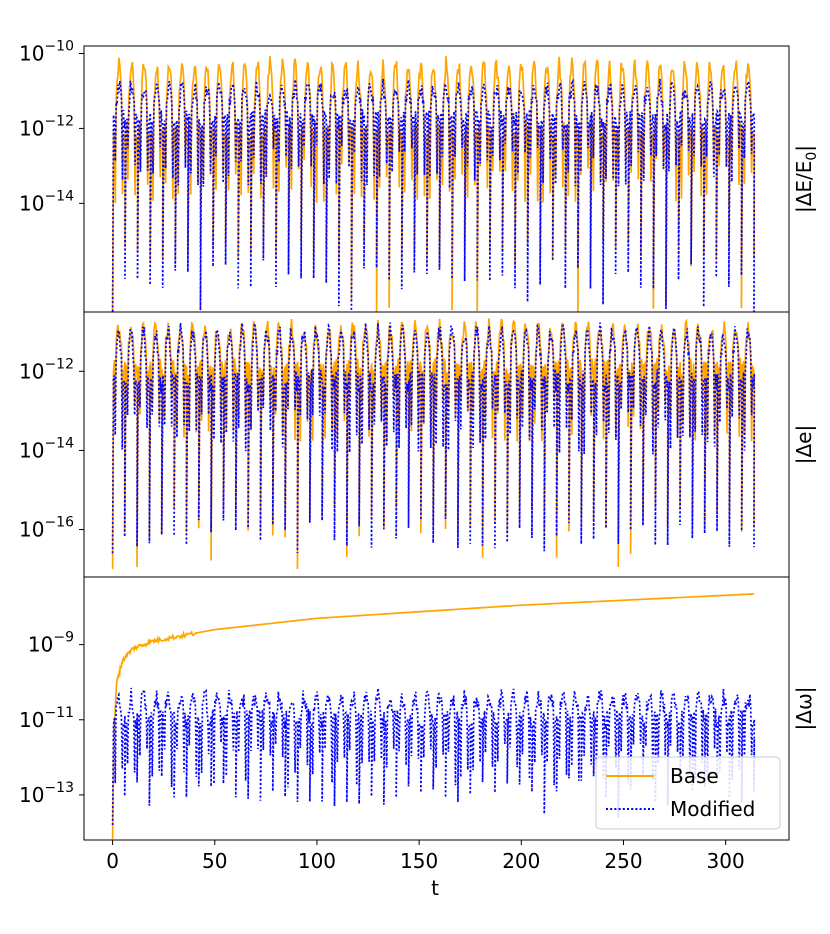  What do you see at coordinates (712, 809) in the screenshot?
I see `legend-label-modified: Modified` at bounding box center [712, 809].